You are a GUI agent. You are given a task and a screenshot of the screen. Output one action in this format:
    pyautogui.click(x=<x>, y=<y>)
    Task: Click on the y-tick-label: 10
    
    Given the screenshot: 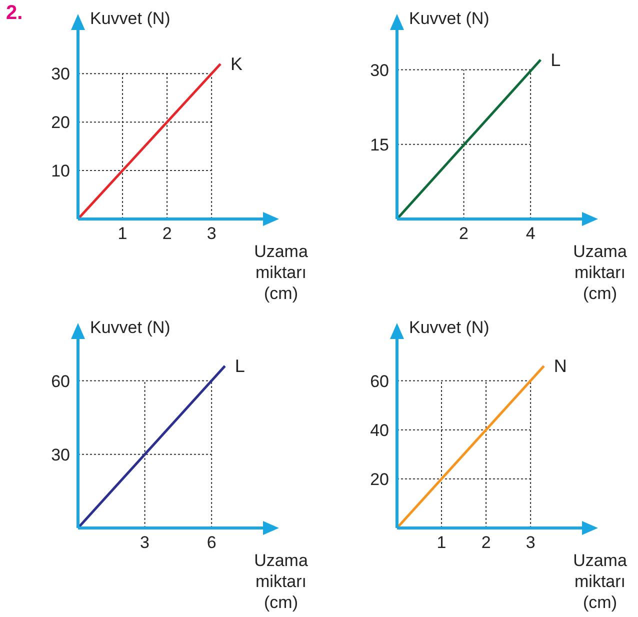 What is the action you would take?
    pyautogui.click(x=60, y=171)
    